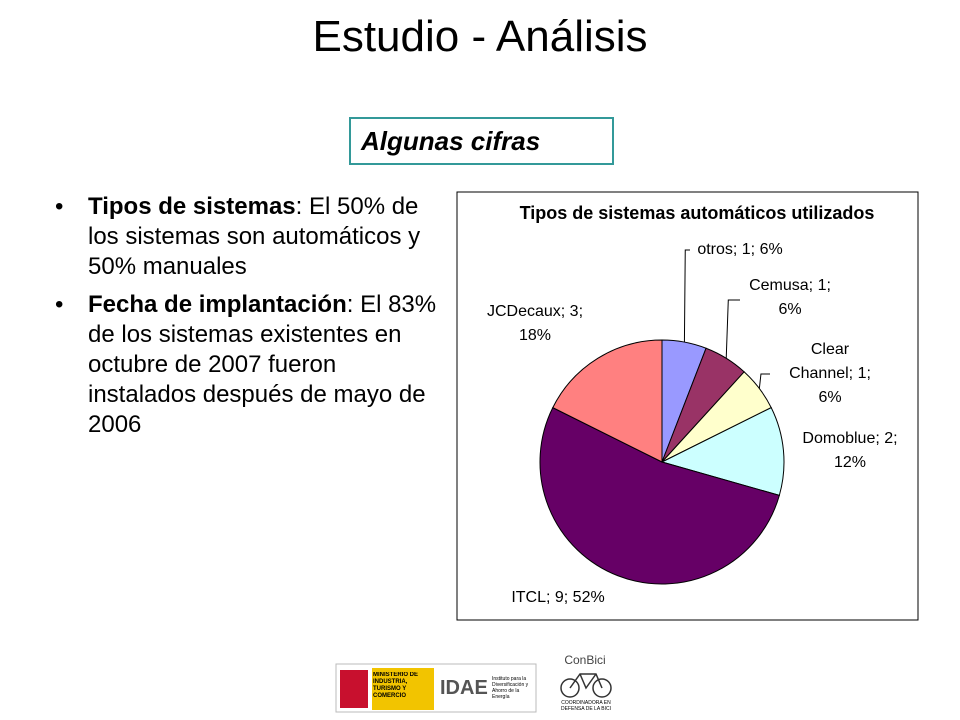 Image resolution: width=960 pixels, height=720 pixels. I want to click on logo-frame-bike, so click(586, 681).